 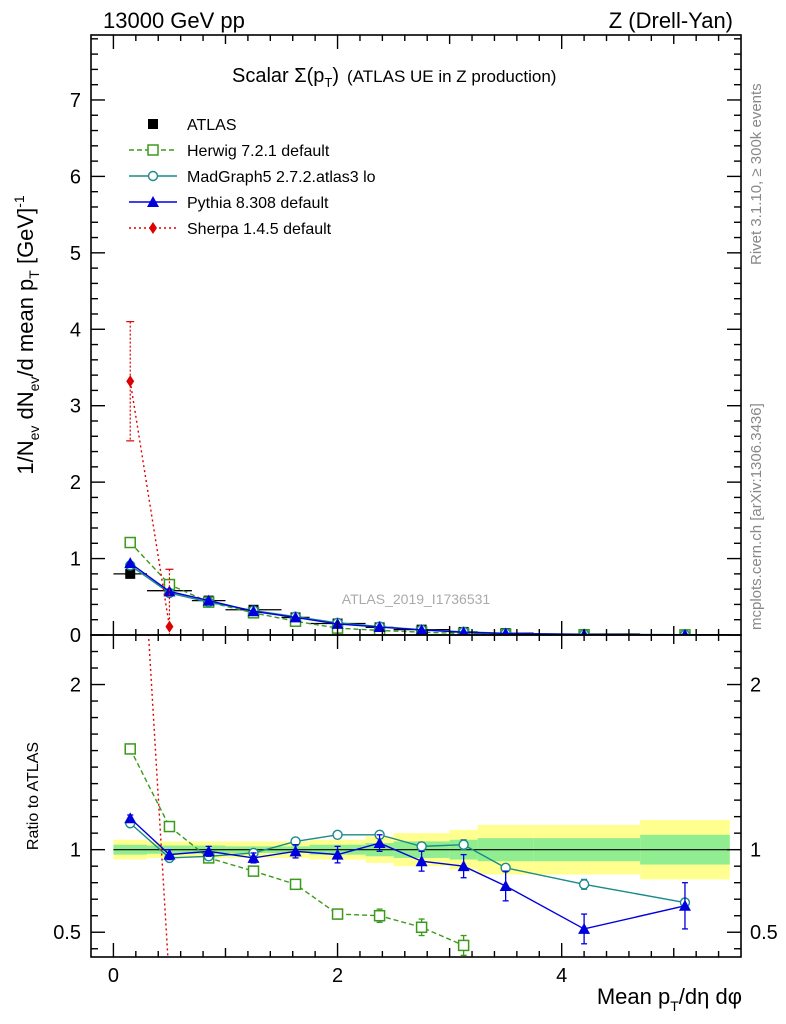 I want to click on x-axis-label: Mean pT/dη dφ, so click(x=669, y=999).